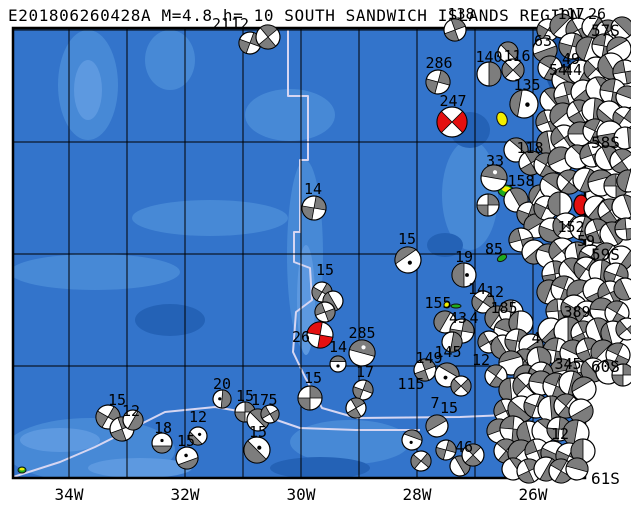  Describe the element at coordinates (460, 14) in the screenshot. I see `depth-label: 138` at that location.